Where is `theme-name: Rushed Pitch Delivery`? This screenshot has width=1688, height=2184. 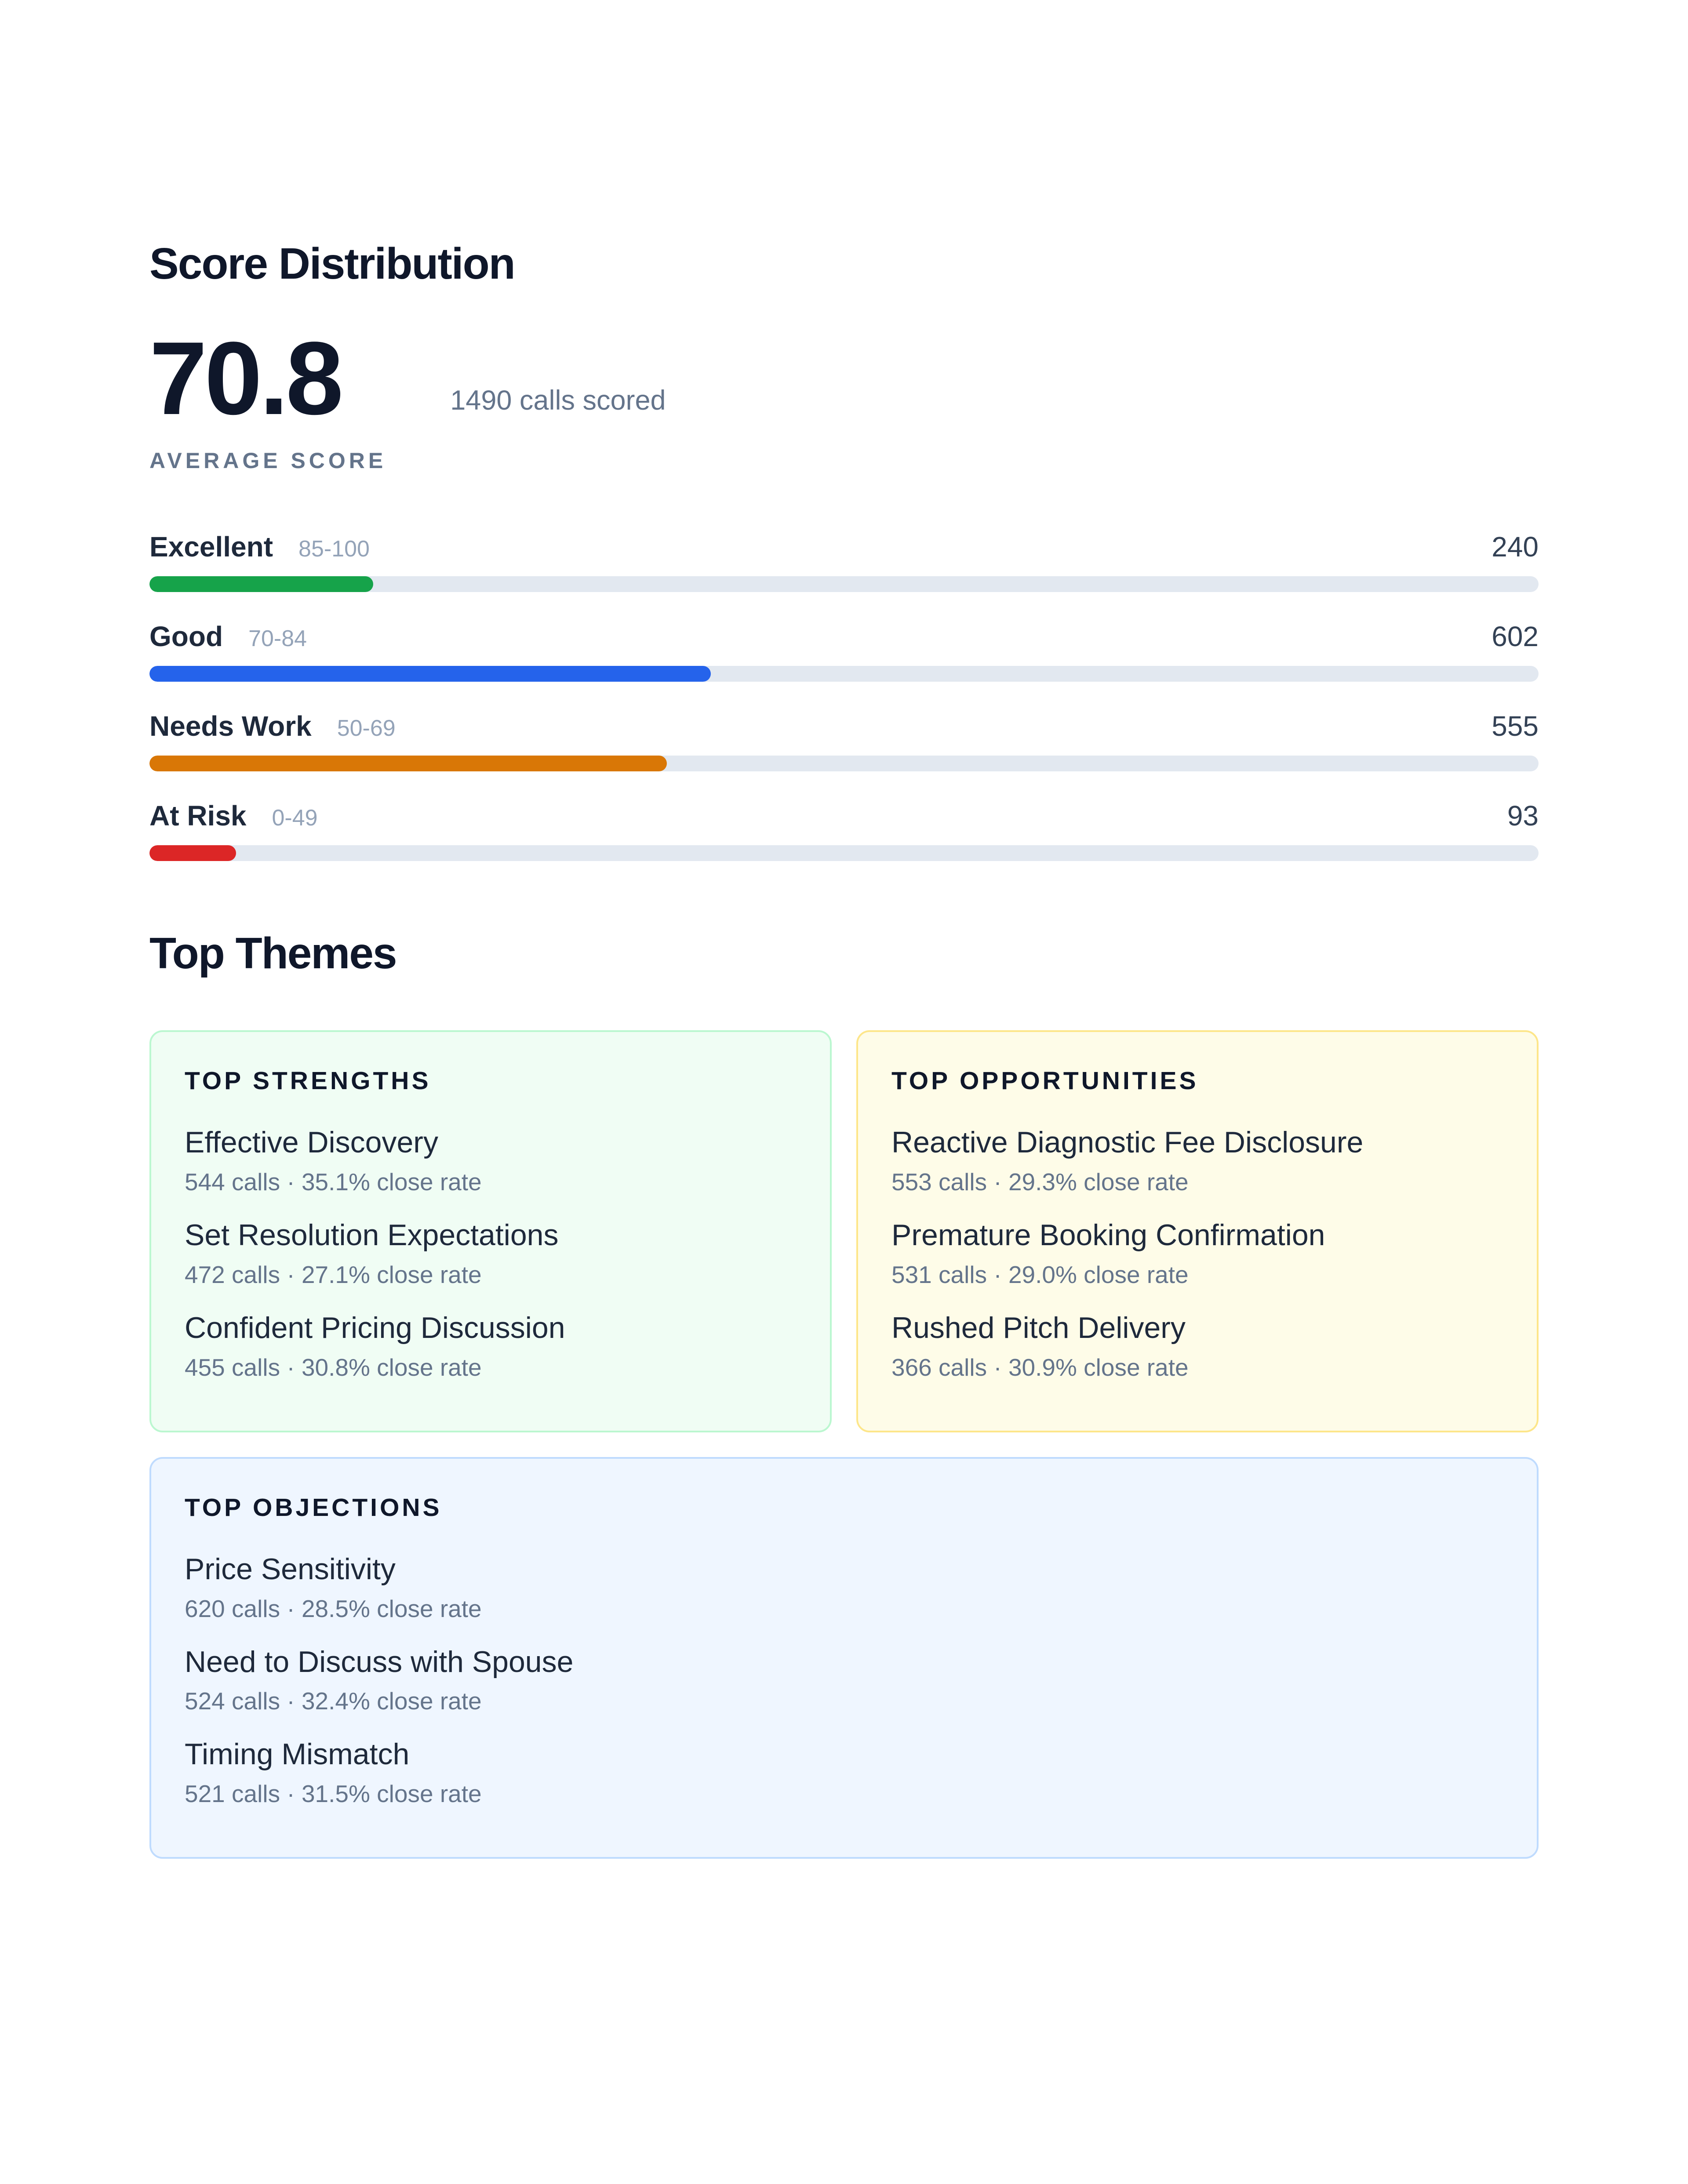 theme-name: Rushed Pitch Delivery is located at coordinates (1038, 1328).